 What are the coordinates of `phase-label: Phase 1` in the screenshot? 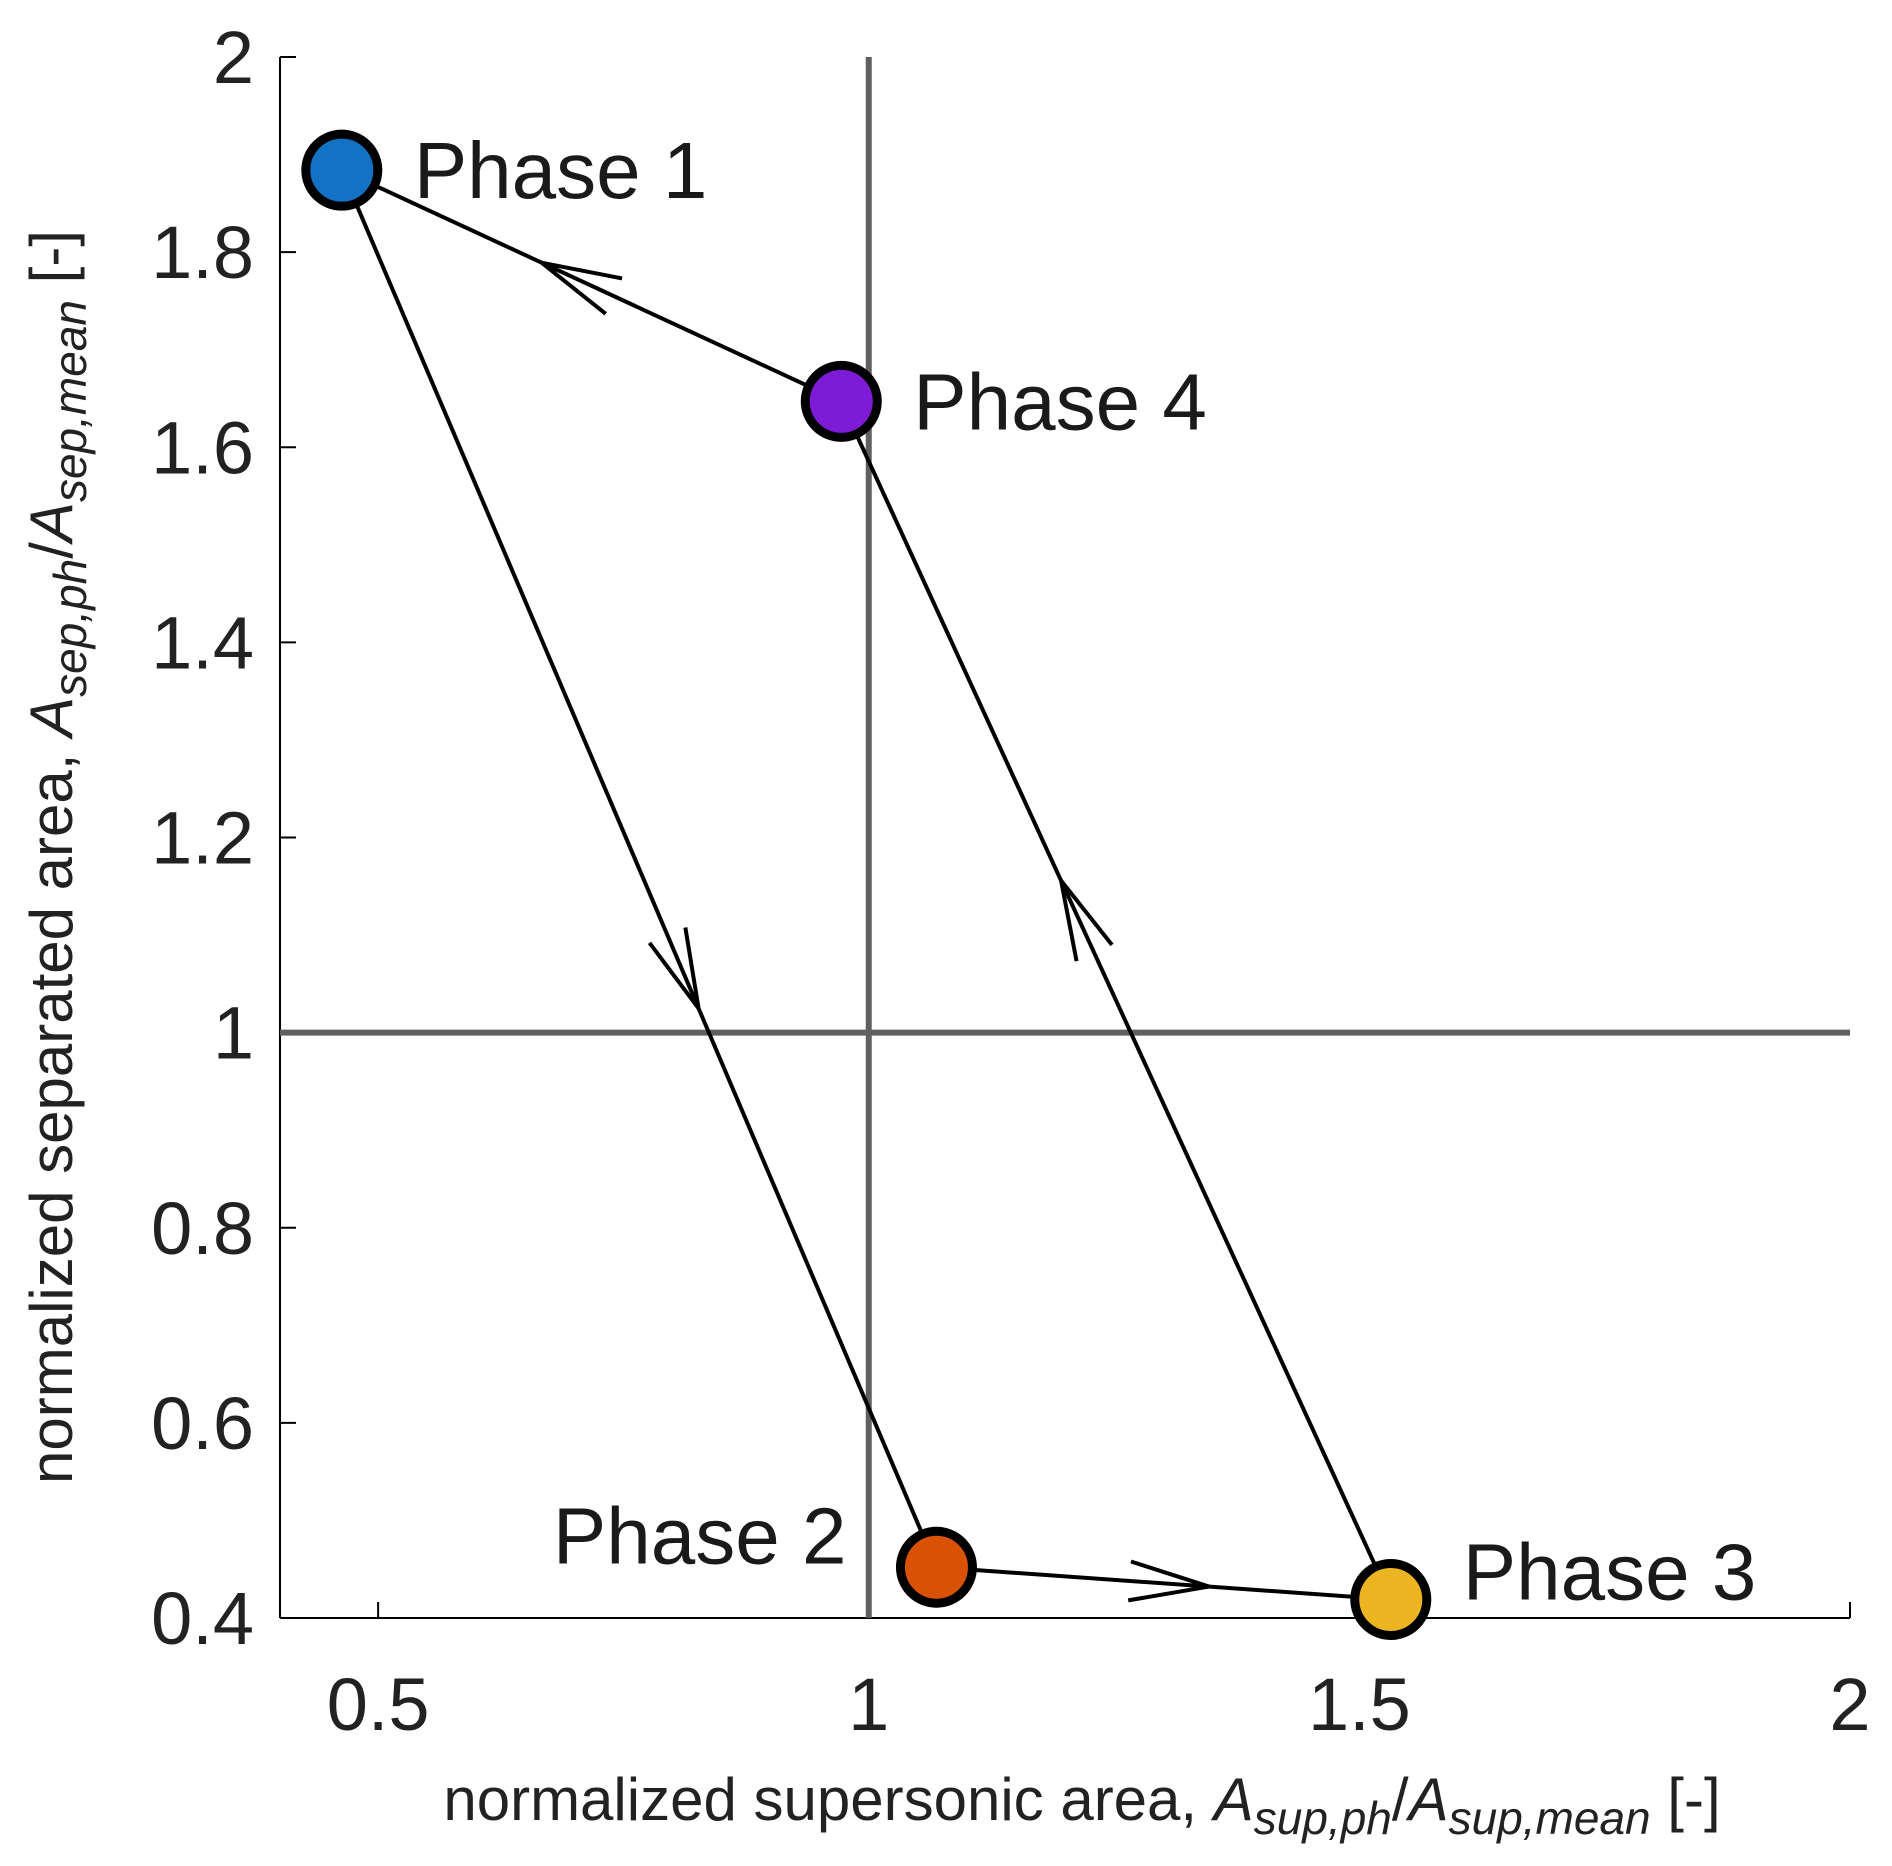 It's located at (561, 170).